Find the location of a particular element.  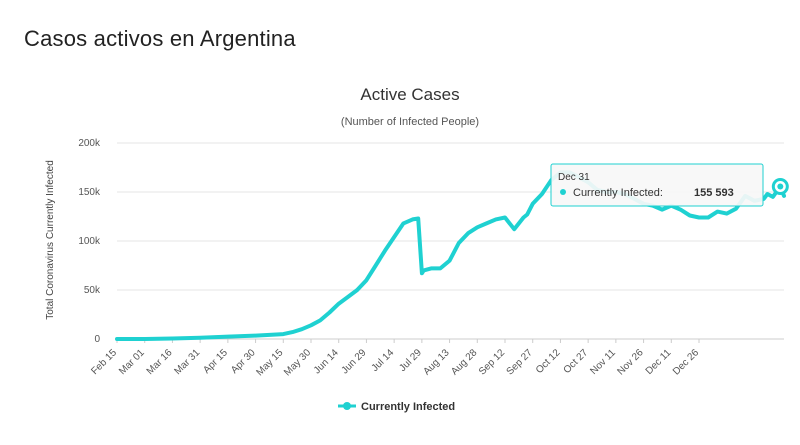

x-tick-label: May 30 is located at coordinates (297, 362).